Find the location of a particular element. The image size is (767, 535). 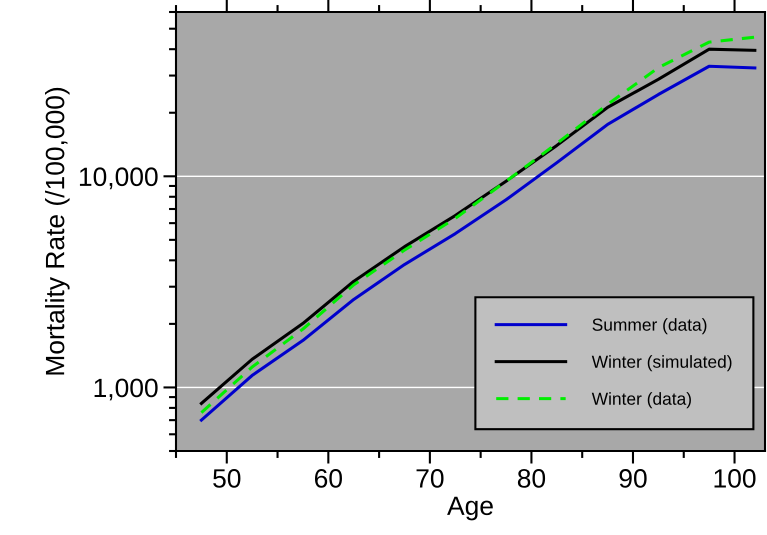

y-axis-title: Mortality Rate (/100,000) is located at coordinates (57, 231).